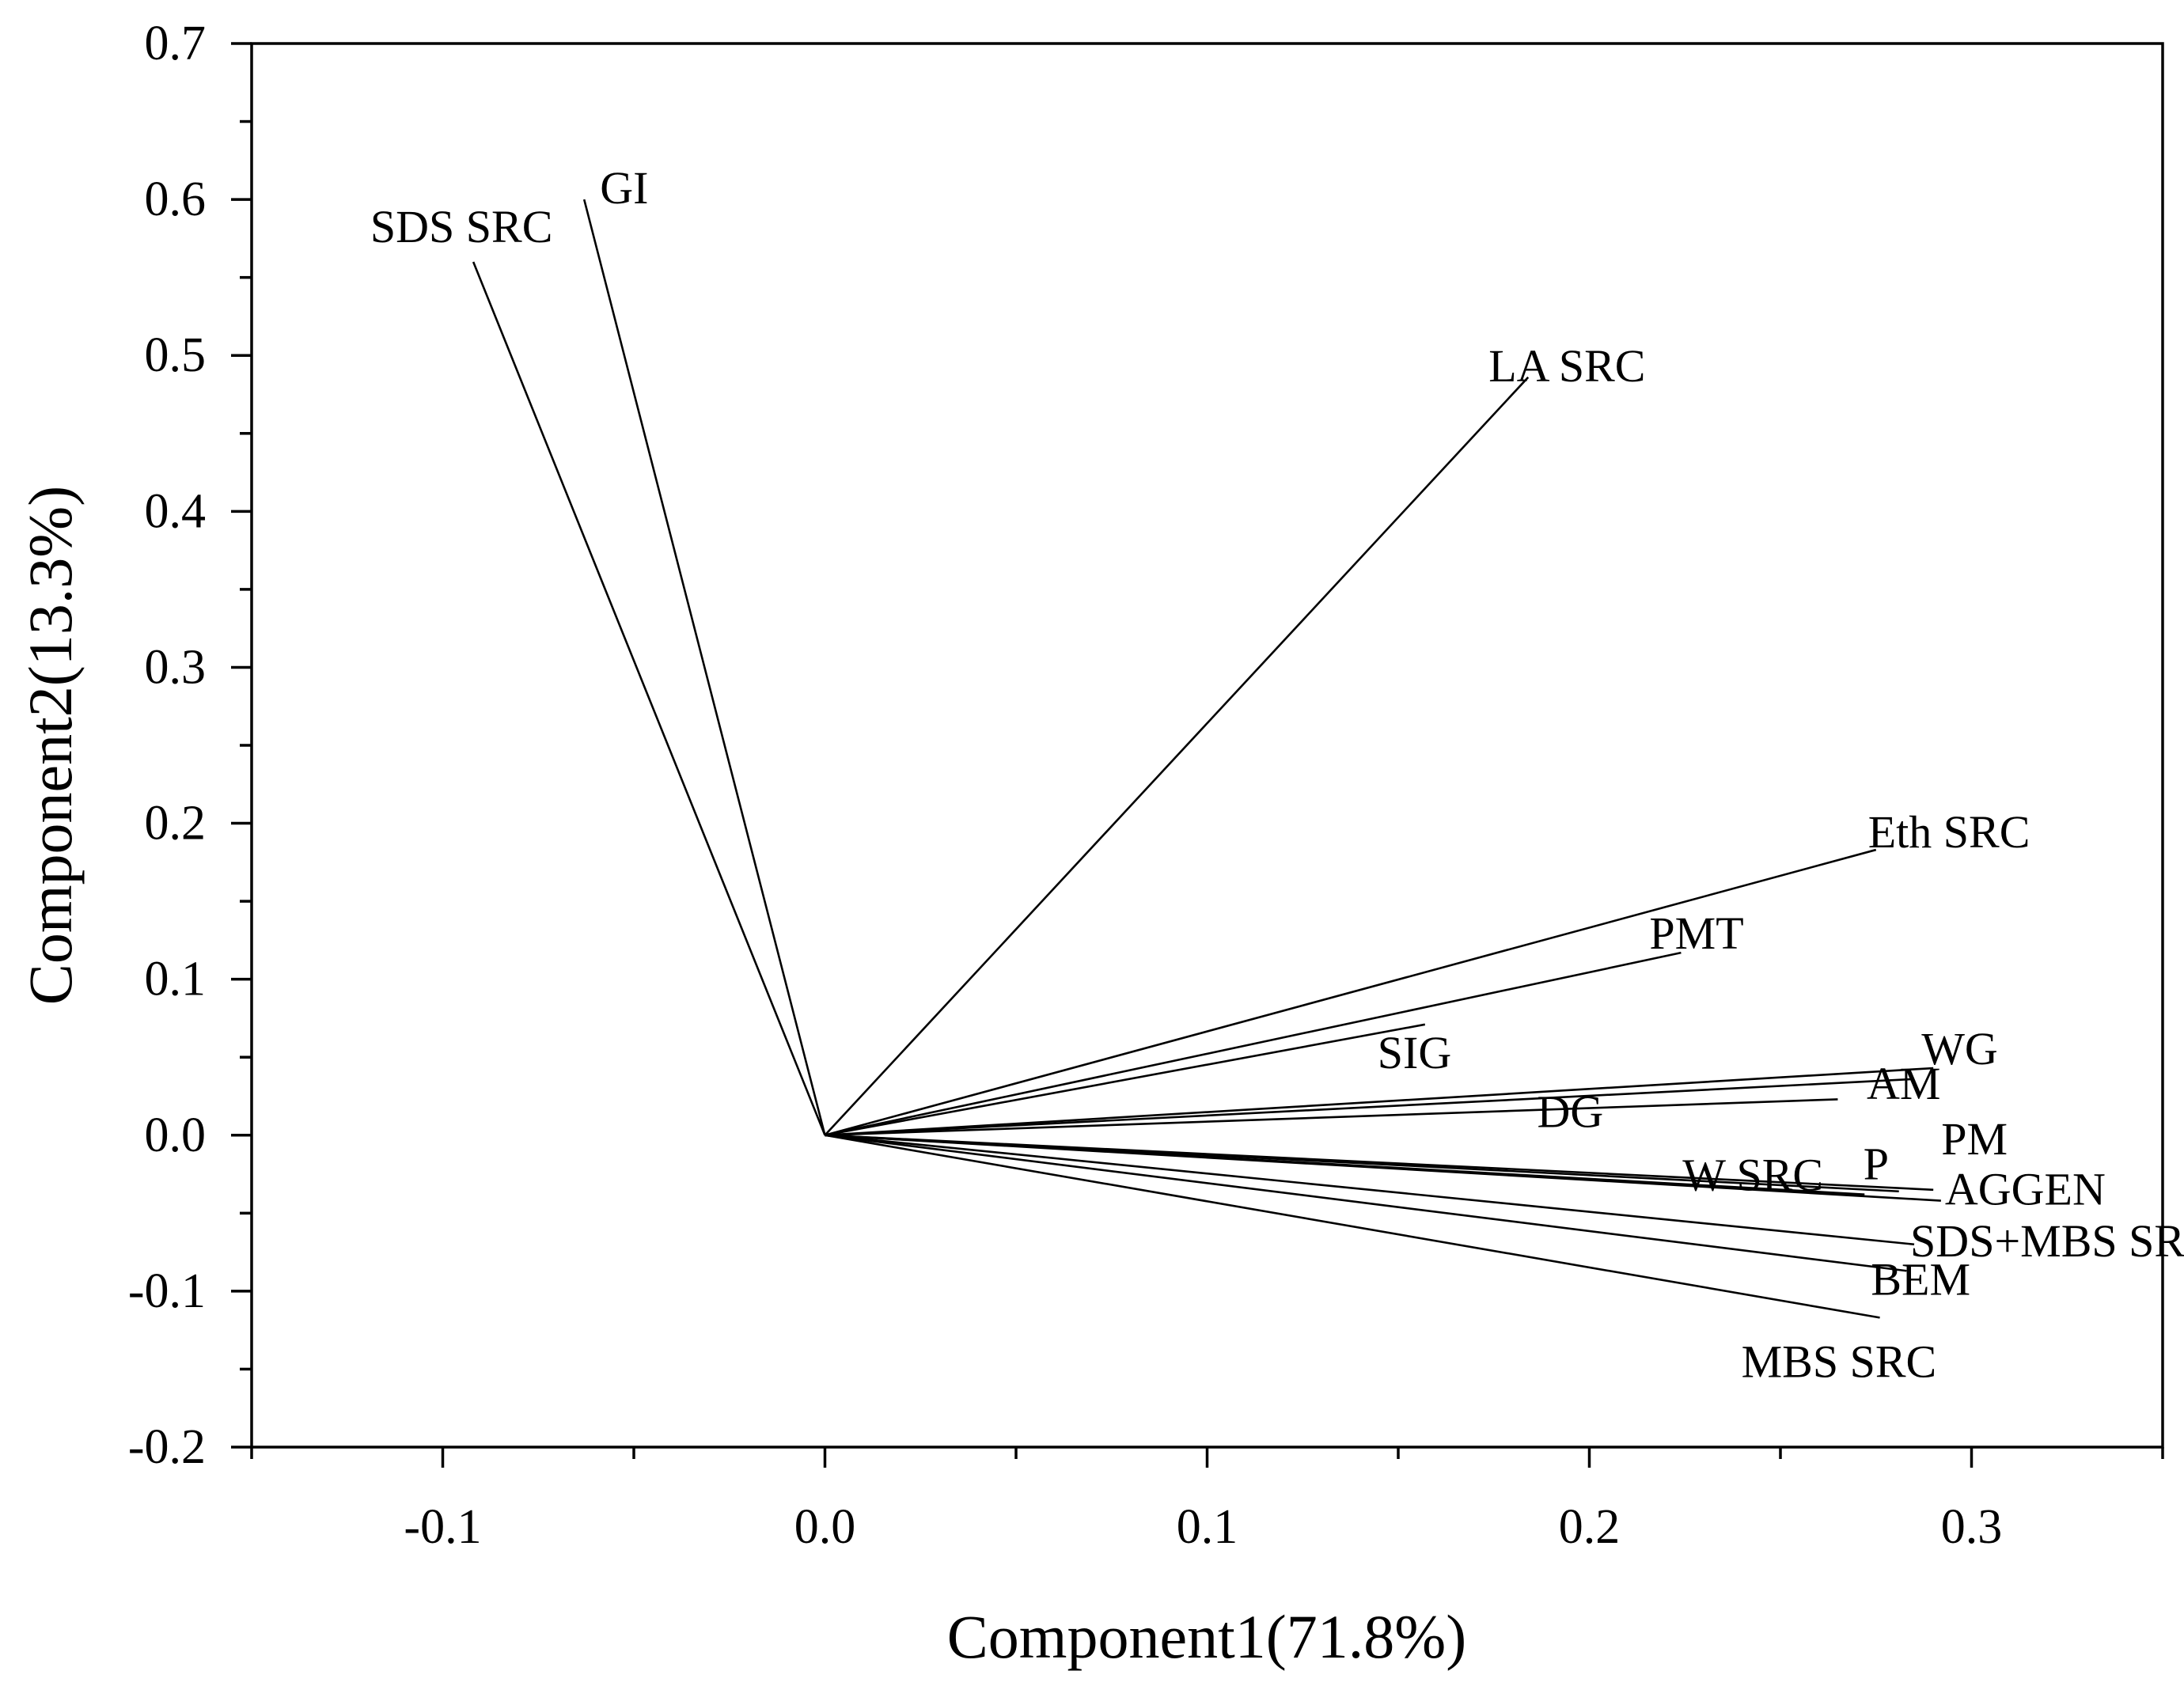  Describe the element at coordinates (1566, 366) in the screenshot. I see `vector-label: LA SRC` at that location.